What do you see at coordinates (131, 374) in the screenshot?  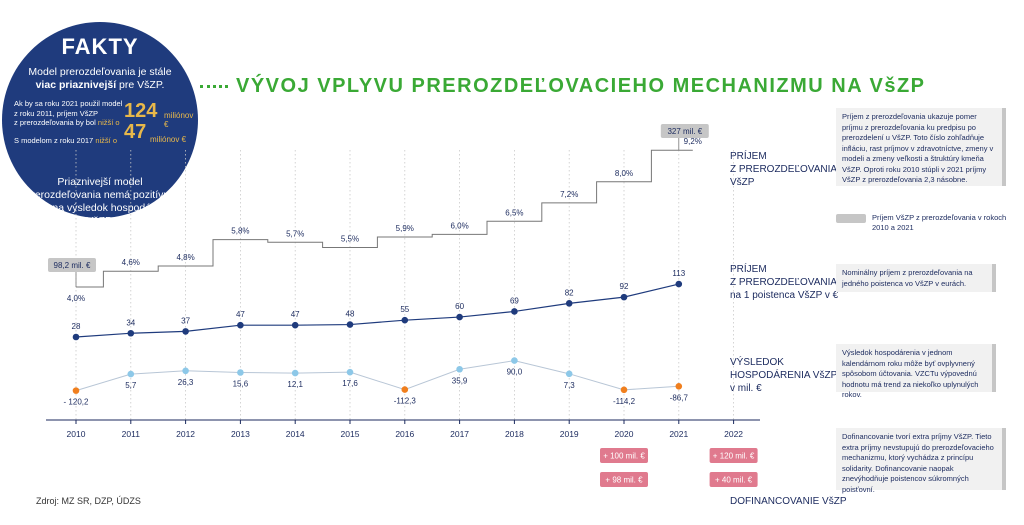 I see `vysledok-point-2011` at bounding box center [131, 374].